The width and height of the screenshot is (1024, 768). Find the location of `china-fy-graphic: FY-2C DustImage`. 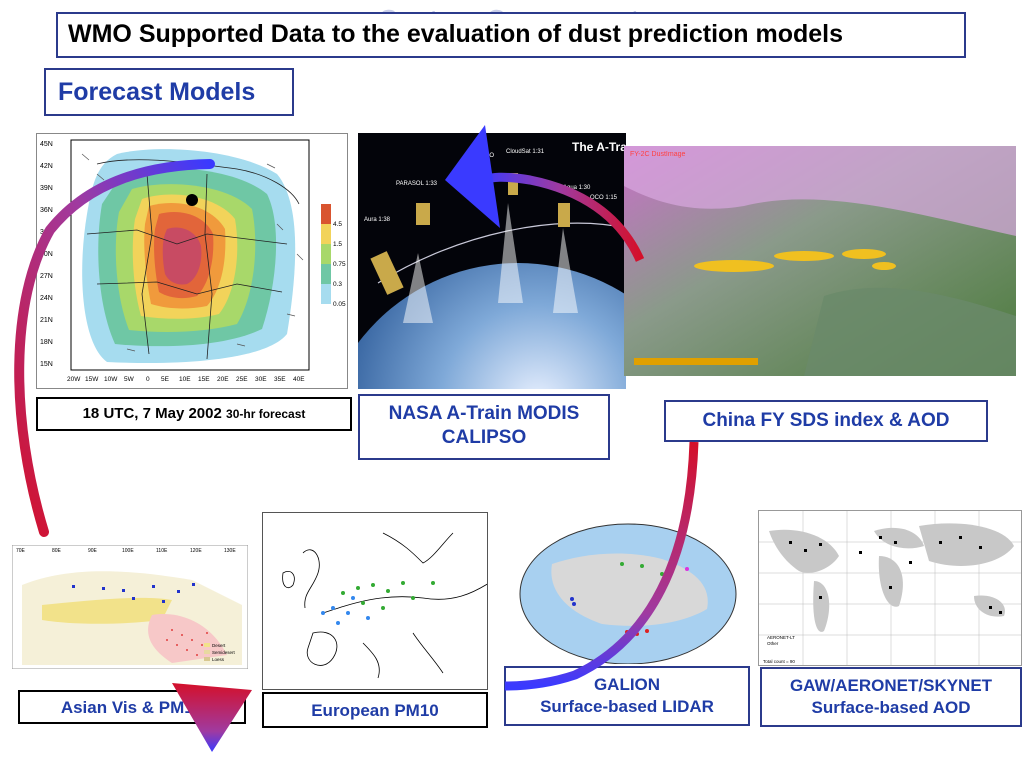

china-fy-graphic: FY-2C DustImage is located at coordinates (820, 261).